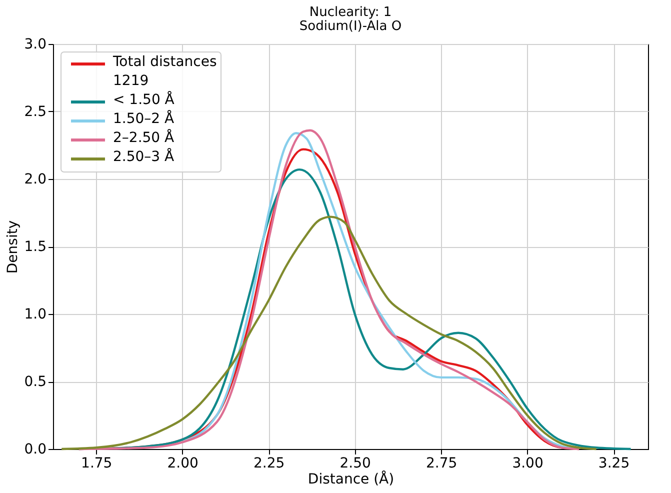 The width and height of the screenshot is (671, 493). Describe the element at coordinates (35, 112) in the screenshot. I see `y-tick-label: 2.5` at that location.